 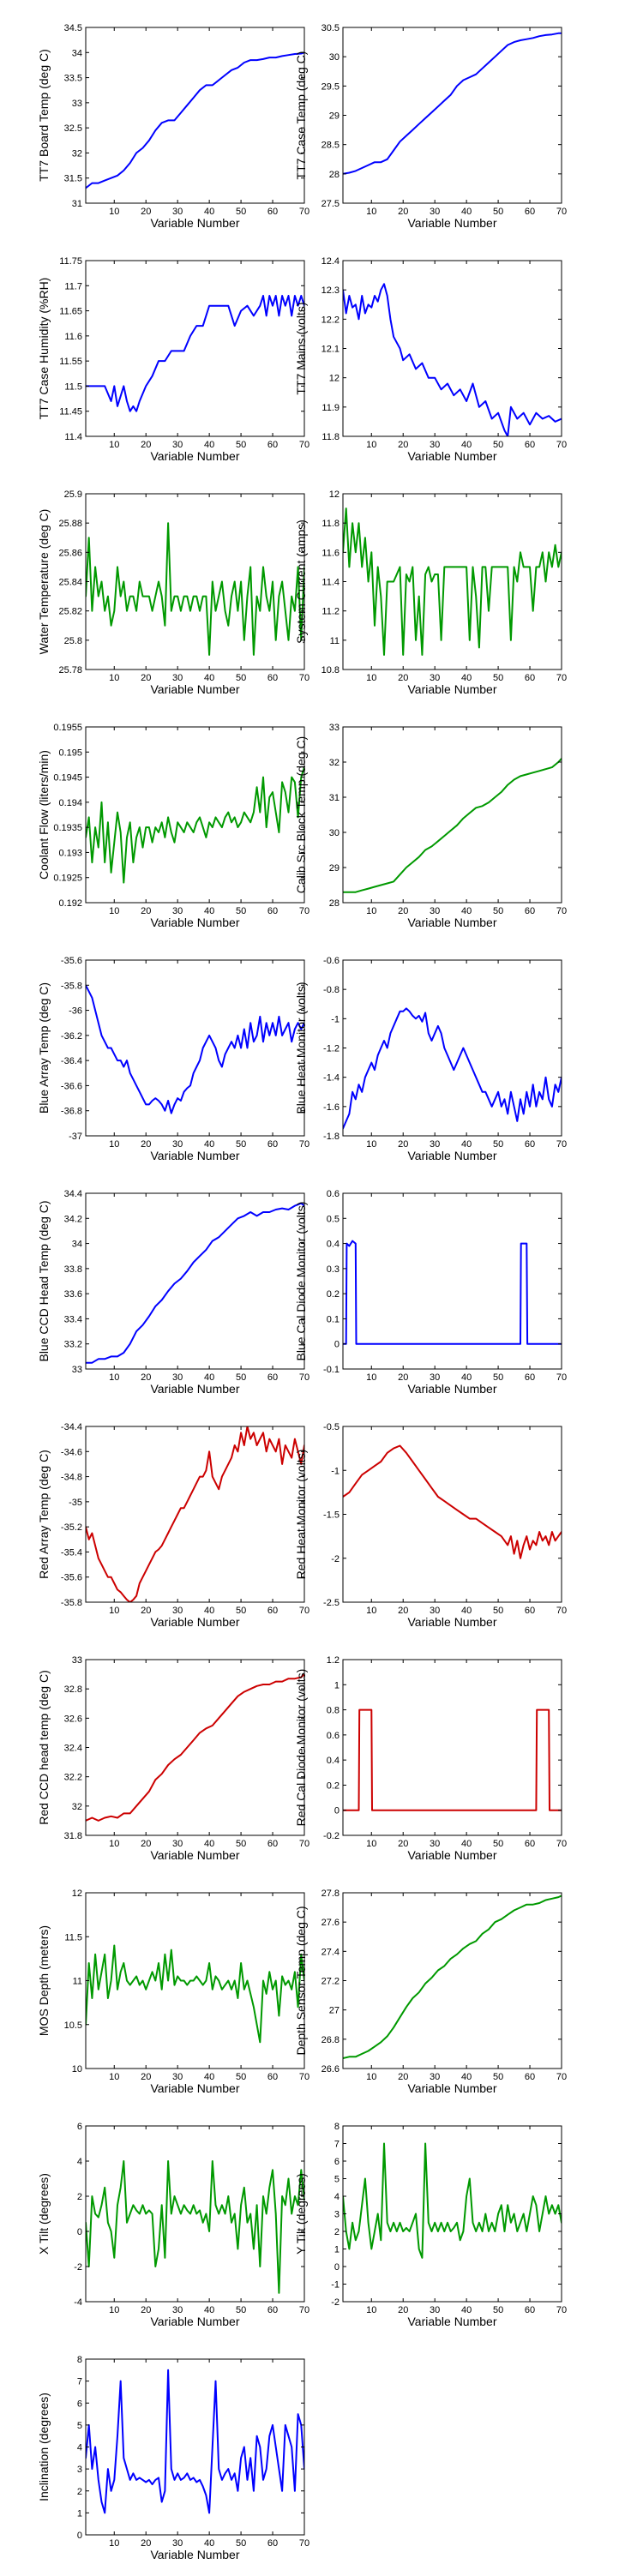 What do you see at coordinates (337, 1685) in the screenshot?
I see `y-tick-label: 1` at bounding box center [337, 1685].